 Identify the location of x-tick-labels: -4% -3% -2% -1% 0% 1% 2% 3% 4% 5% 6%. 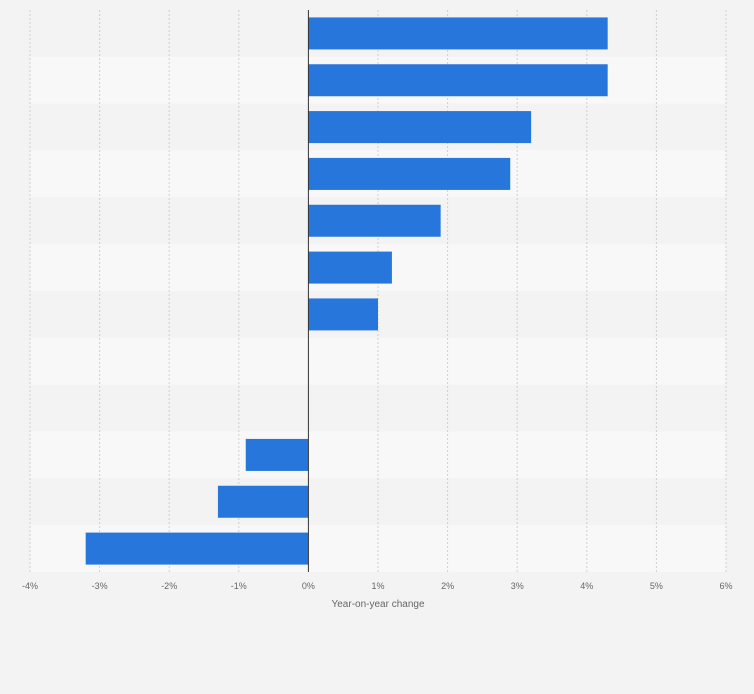
(377, 586).